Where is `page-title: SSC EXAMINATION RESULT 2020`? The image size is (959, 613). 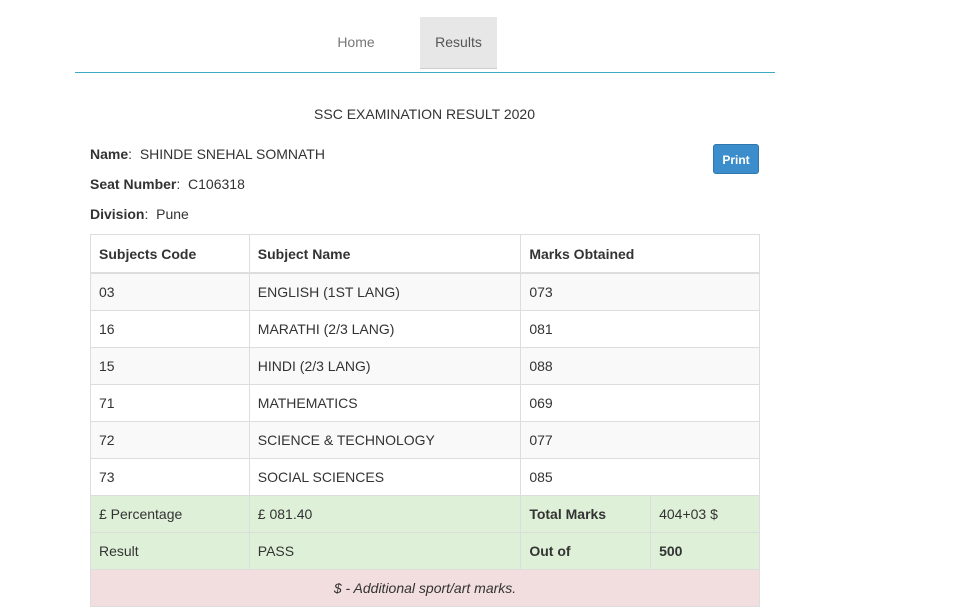
page-title: SSC EXAMINATION RESULT 2020 is located at coordinates (424, 114).